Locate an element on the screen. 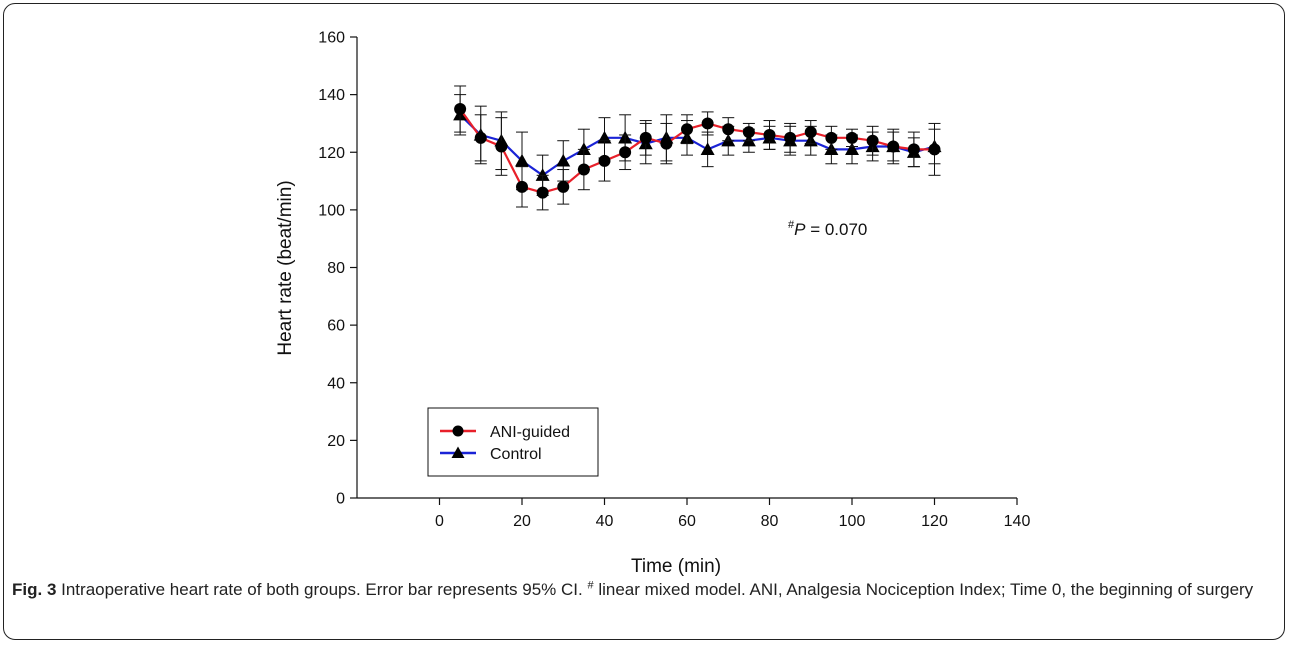 Image resolution: width=1290 pixels, height=645 pixels. series-ani is located at coordinates (697, 148).